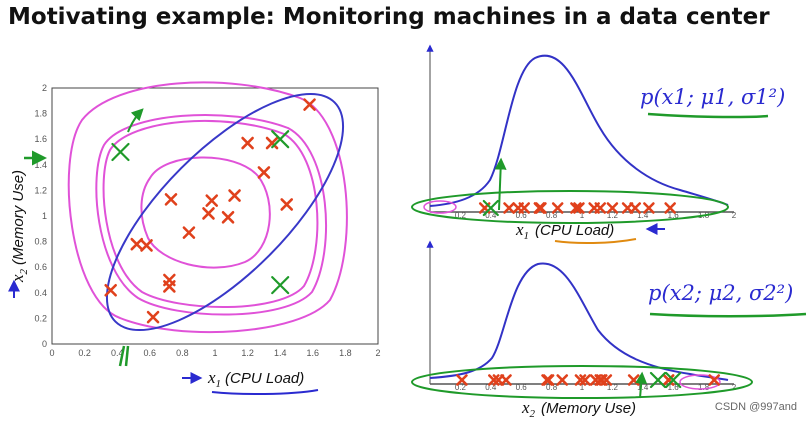  Describe the element at coordinates (40, 216) in the screenshot. I see `y-tick-labels: 0 0.2 0.4 0.6 0.8 1 1.2 1.4 1.6 1.8 2` at that location.